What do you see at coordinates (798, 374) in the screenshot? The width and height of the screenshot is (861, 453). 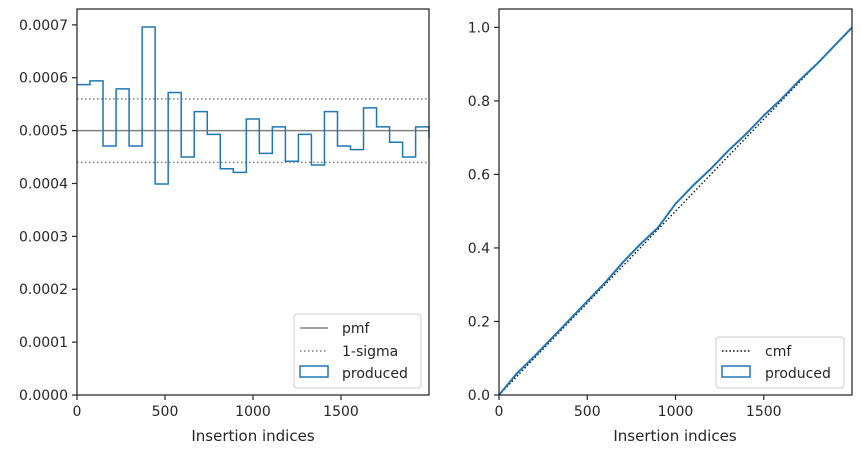 I see `legend-produced-label-right: produced` at bounding box center [798, 374].